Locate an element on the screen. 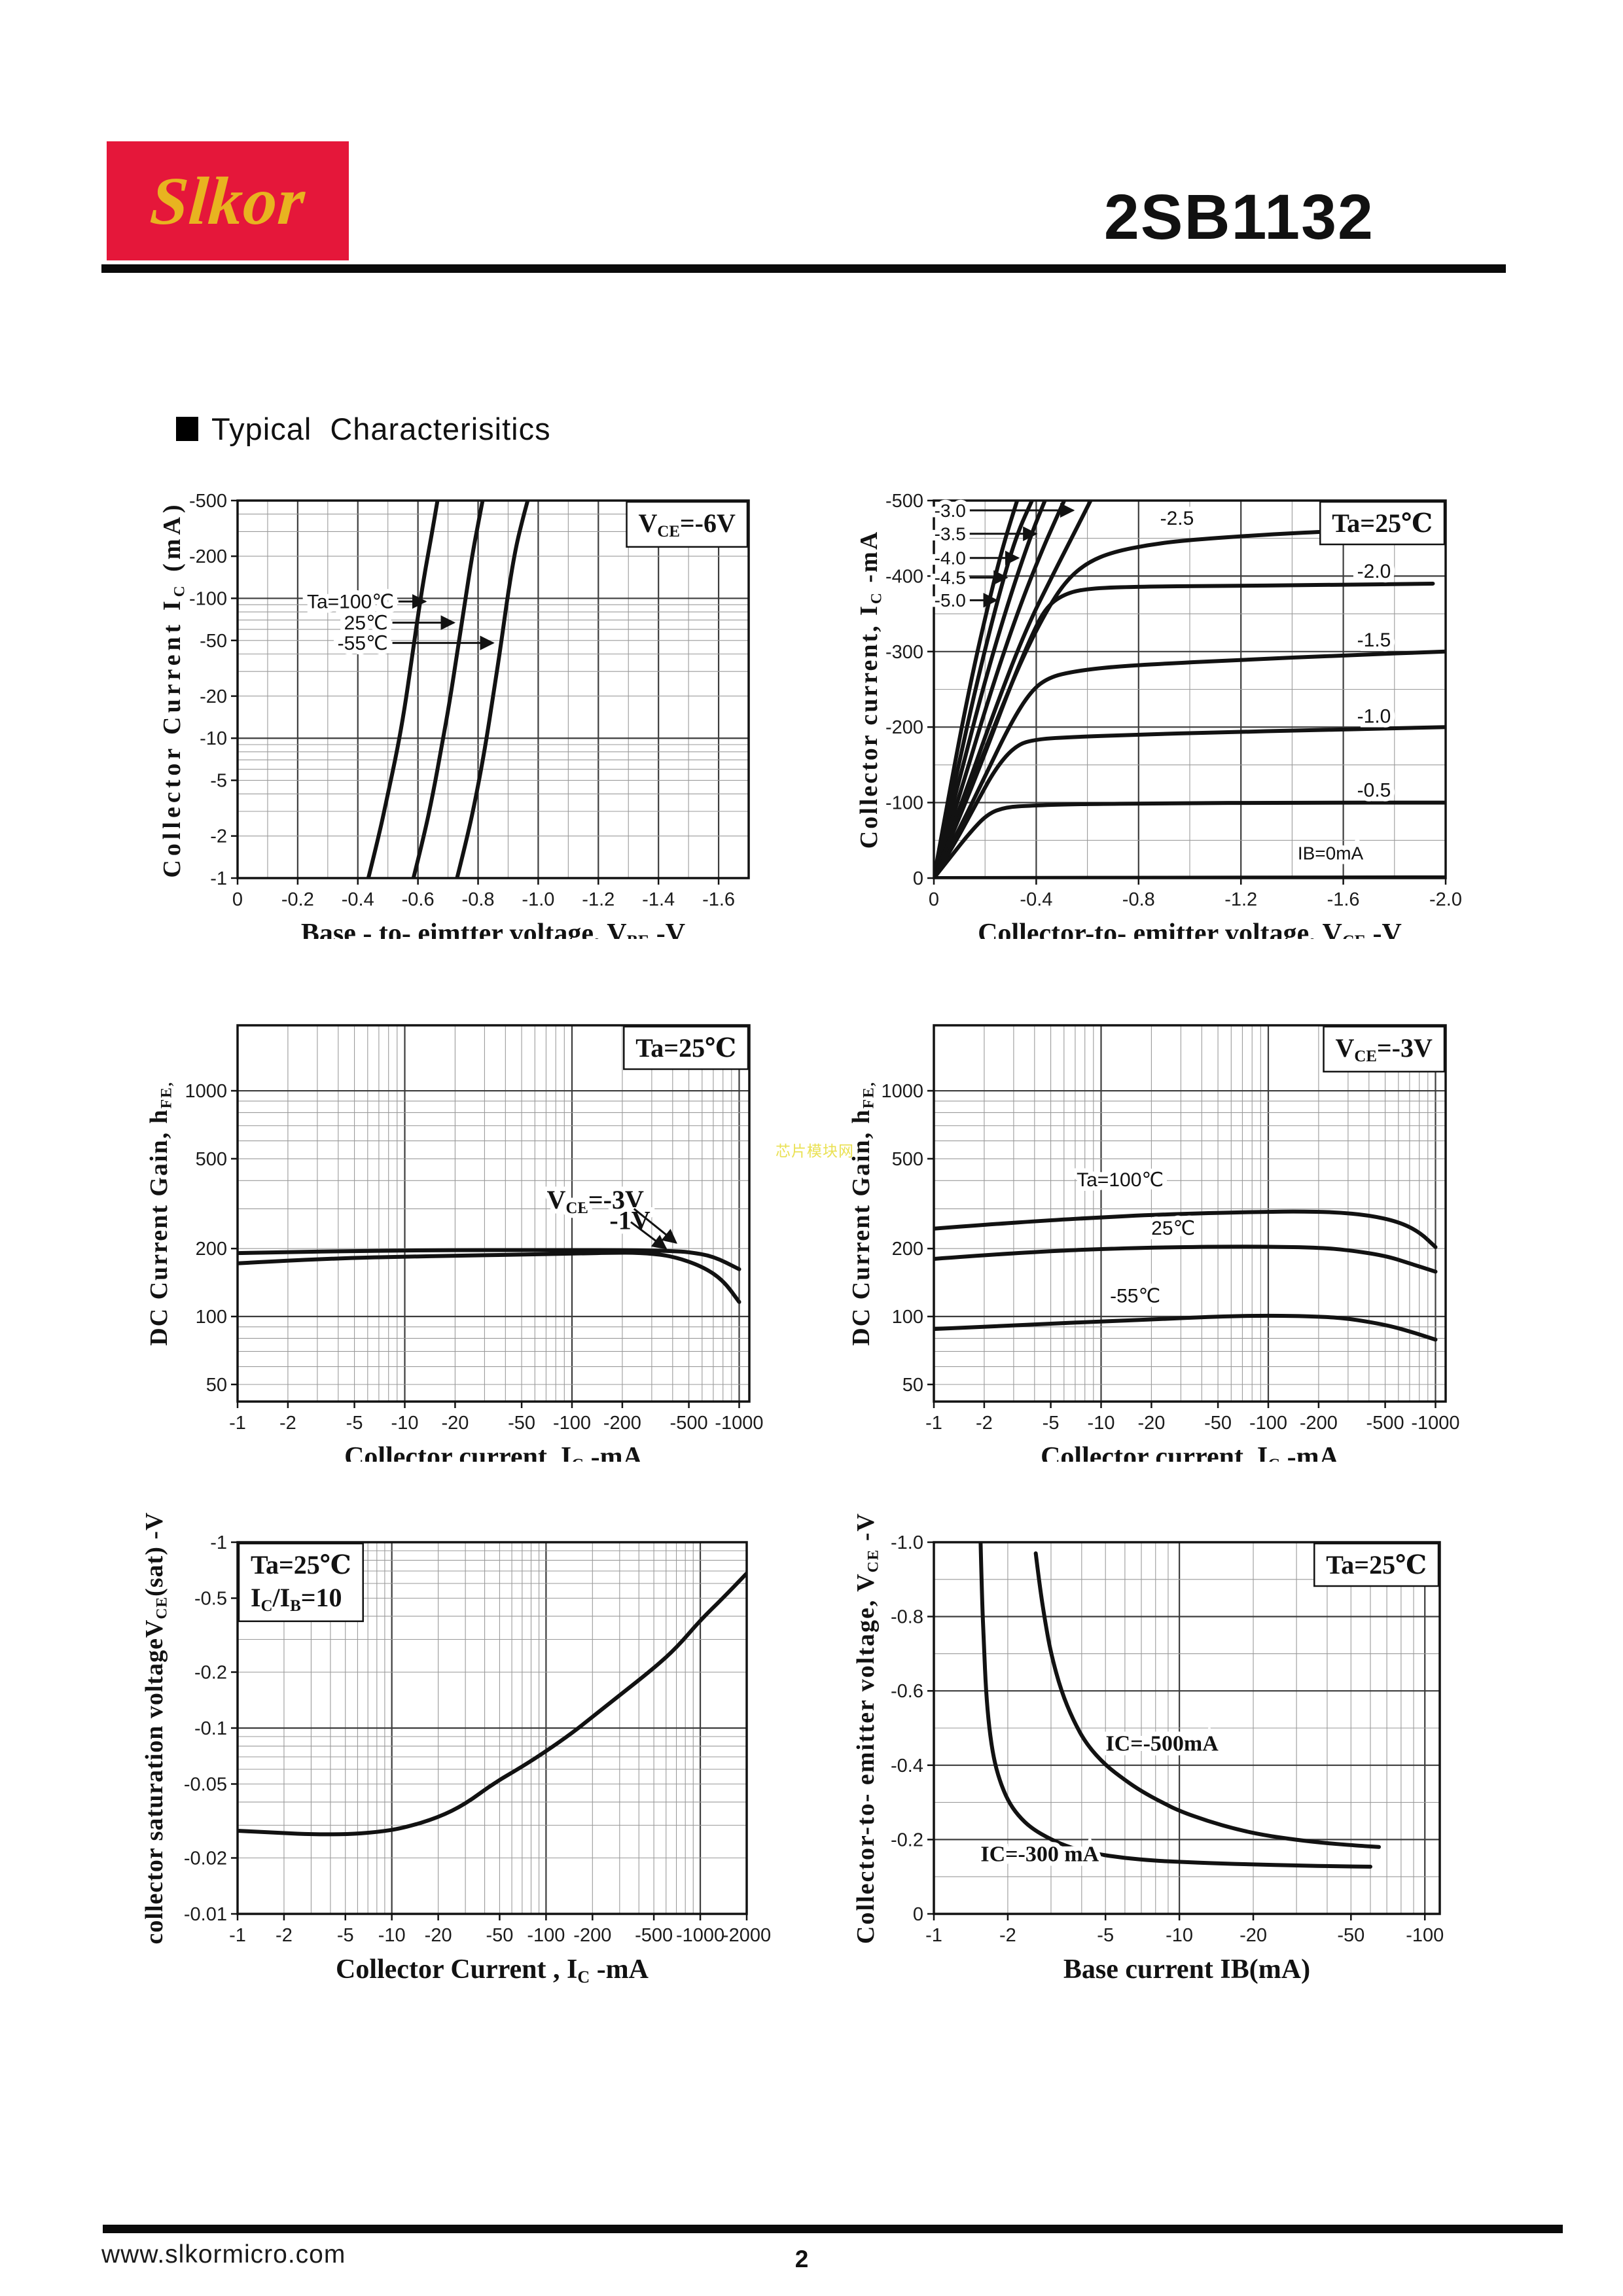 This screenshot has height=2296, width=1623. y-tick-label: -400 is located at coordinates (904, 576).